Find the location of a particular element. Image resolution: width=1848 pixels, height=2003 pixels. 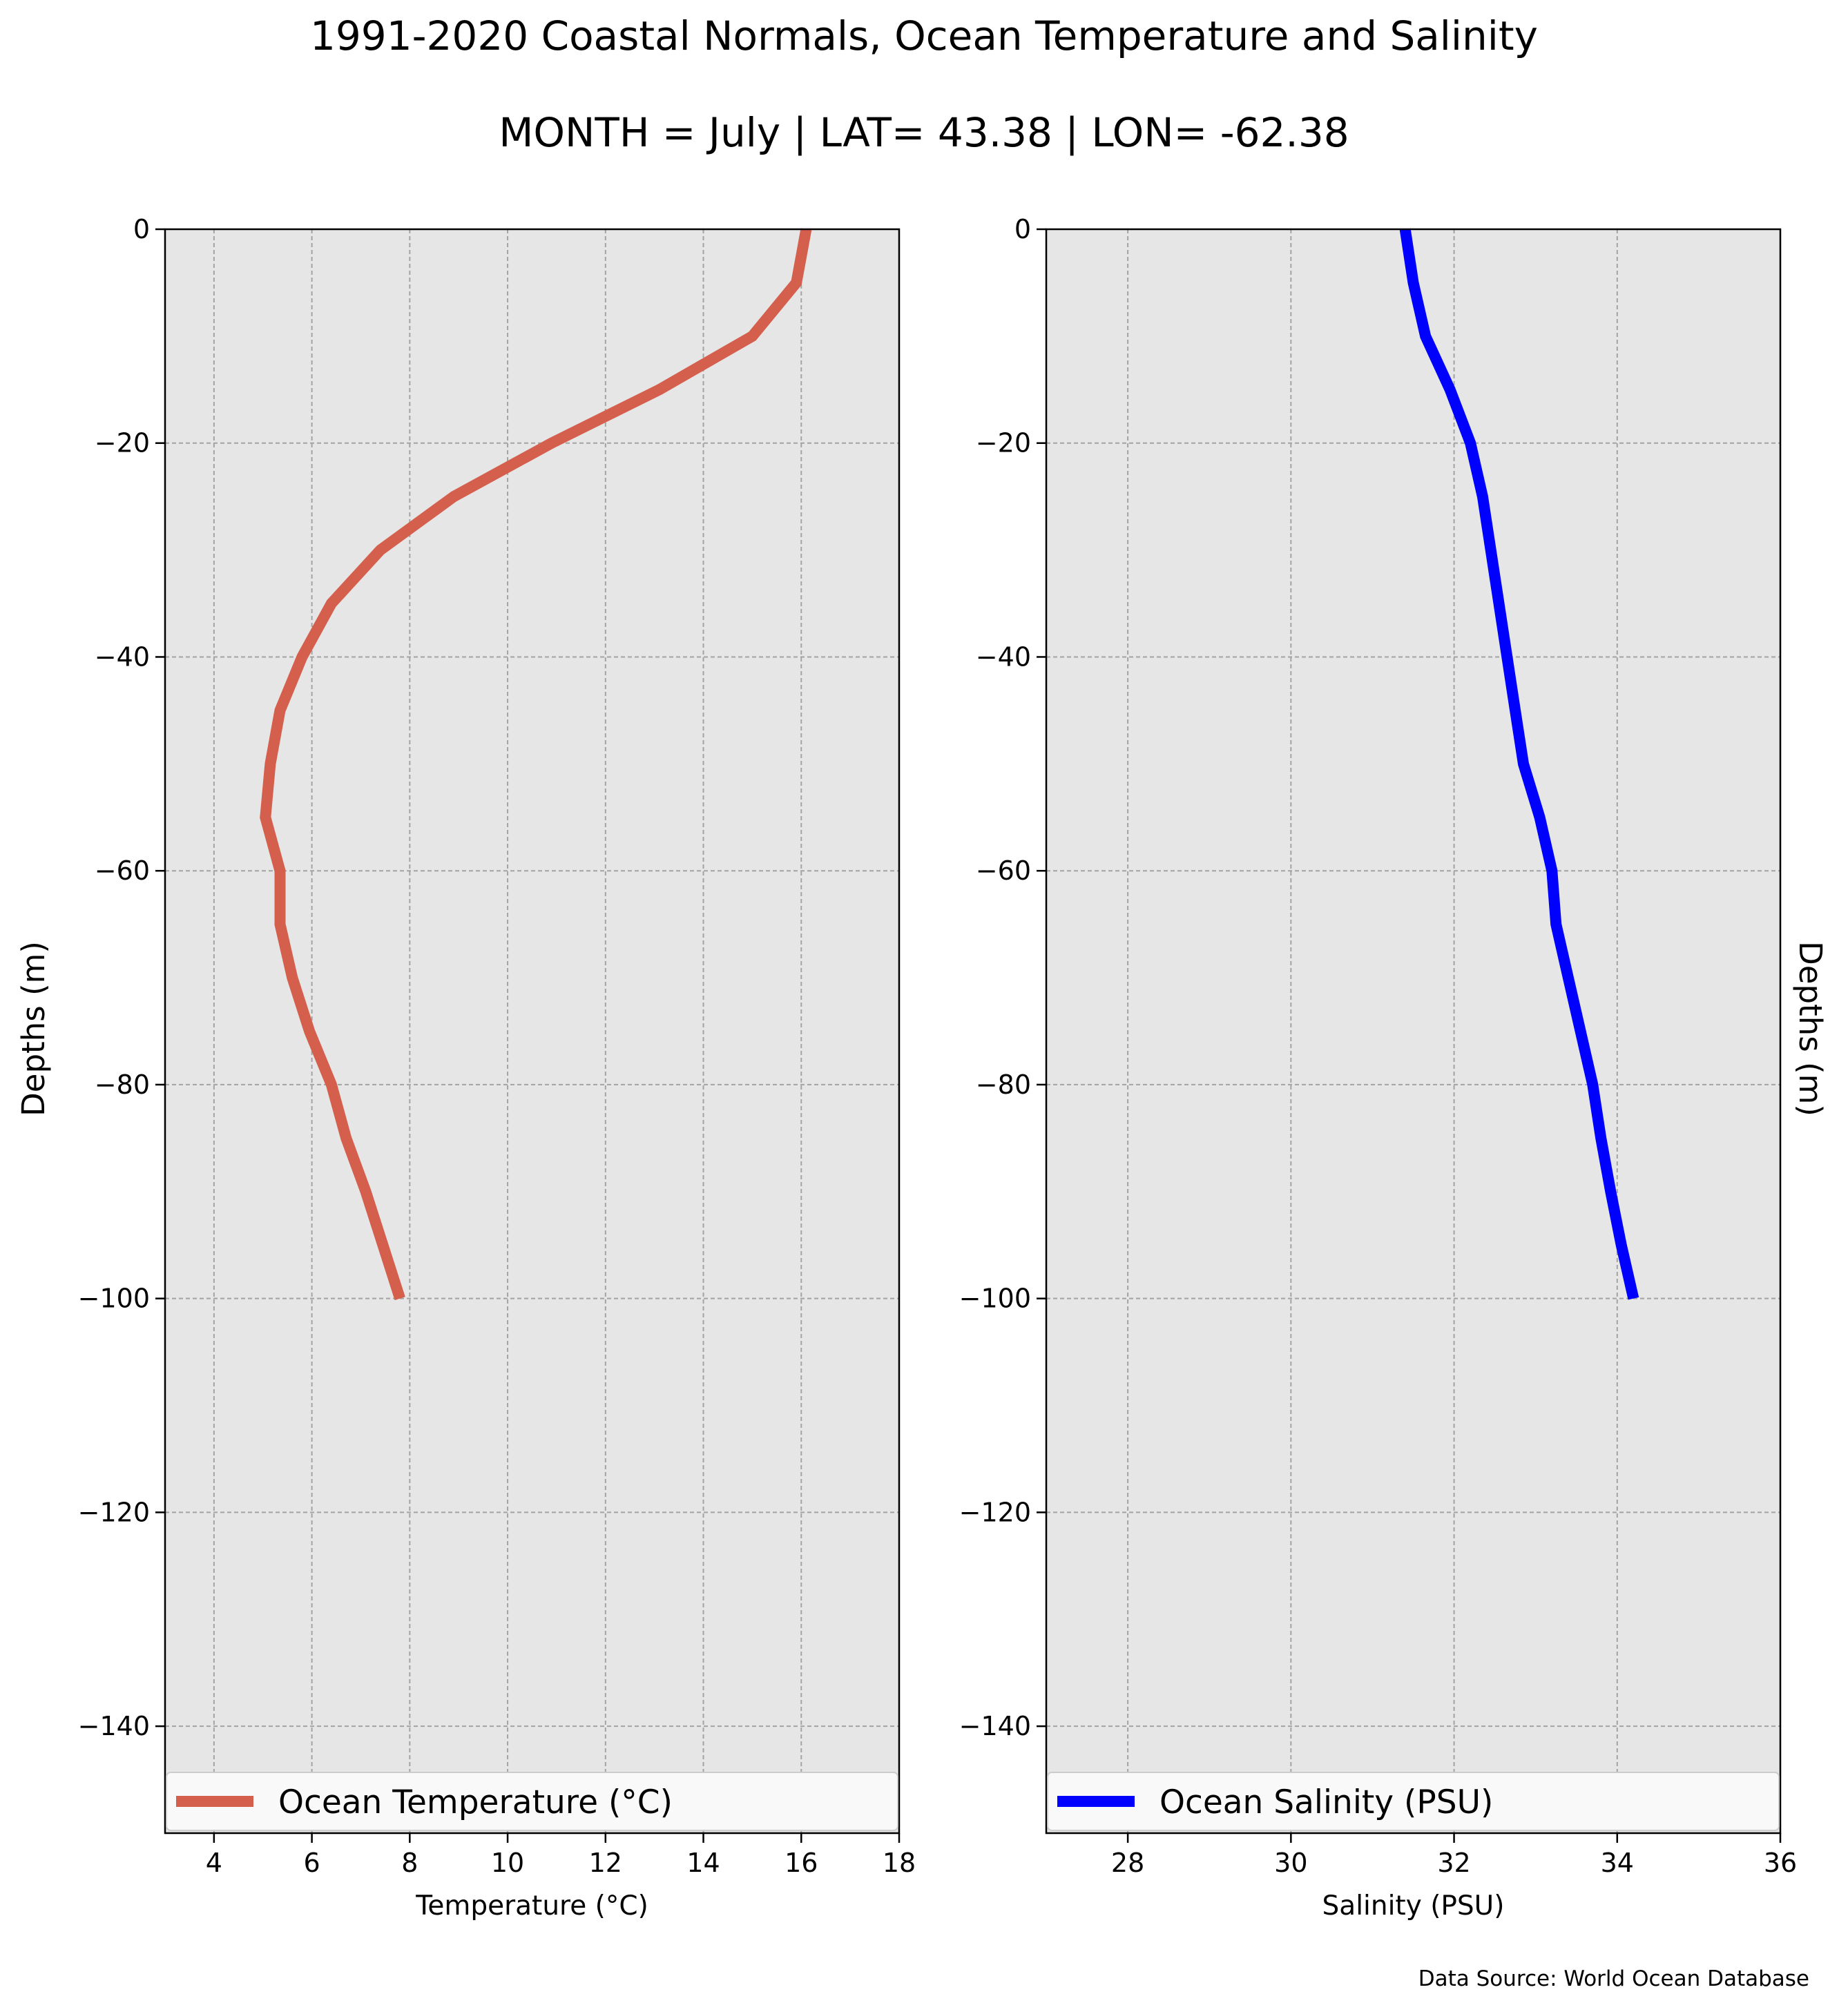

salinity-y-tick-label: −140 is located at coordinates (995, 1726).